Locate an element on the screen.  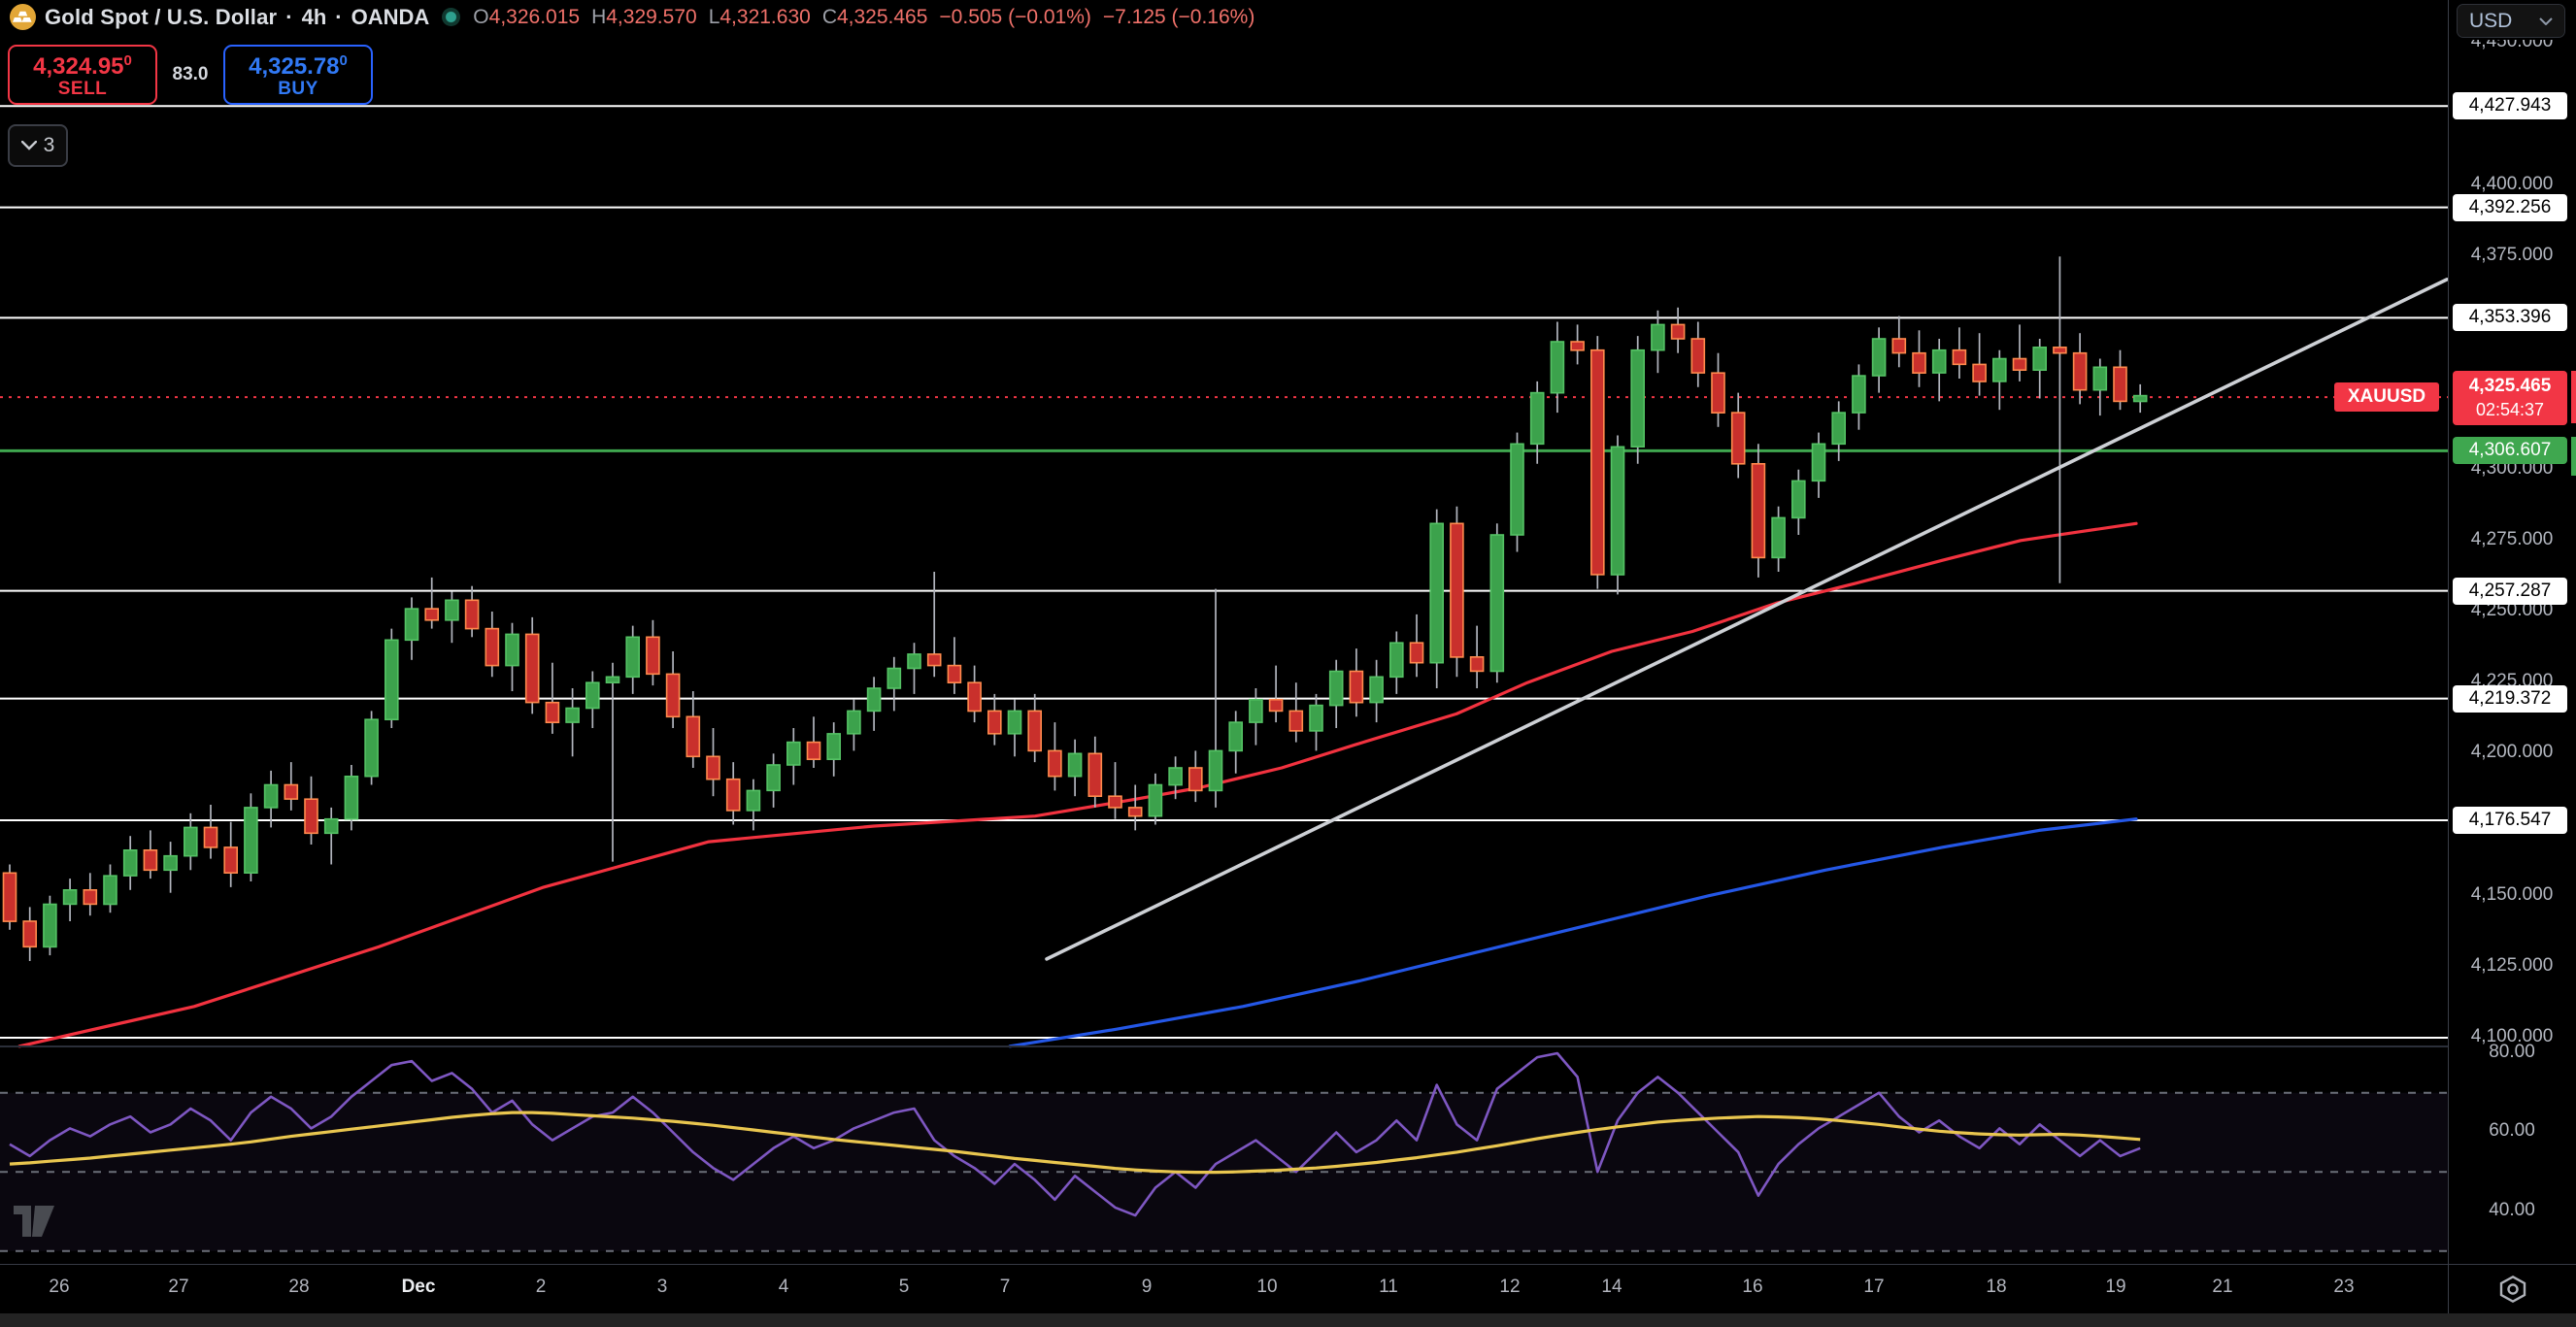
time-axis-label: 9 is located at coordinates (1147, 1287).